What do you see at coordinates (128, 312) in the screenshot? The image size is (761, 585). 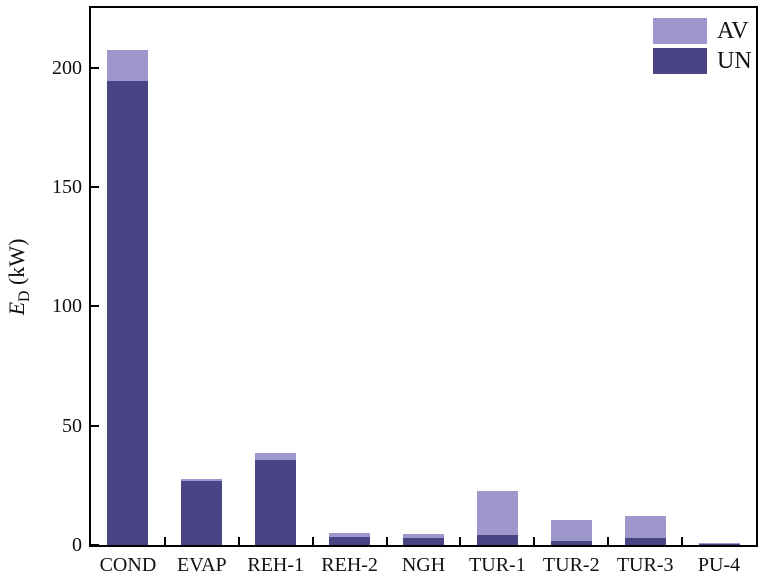 I see `bar-cond-un` at bounding box center [128, 312].